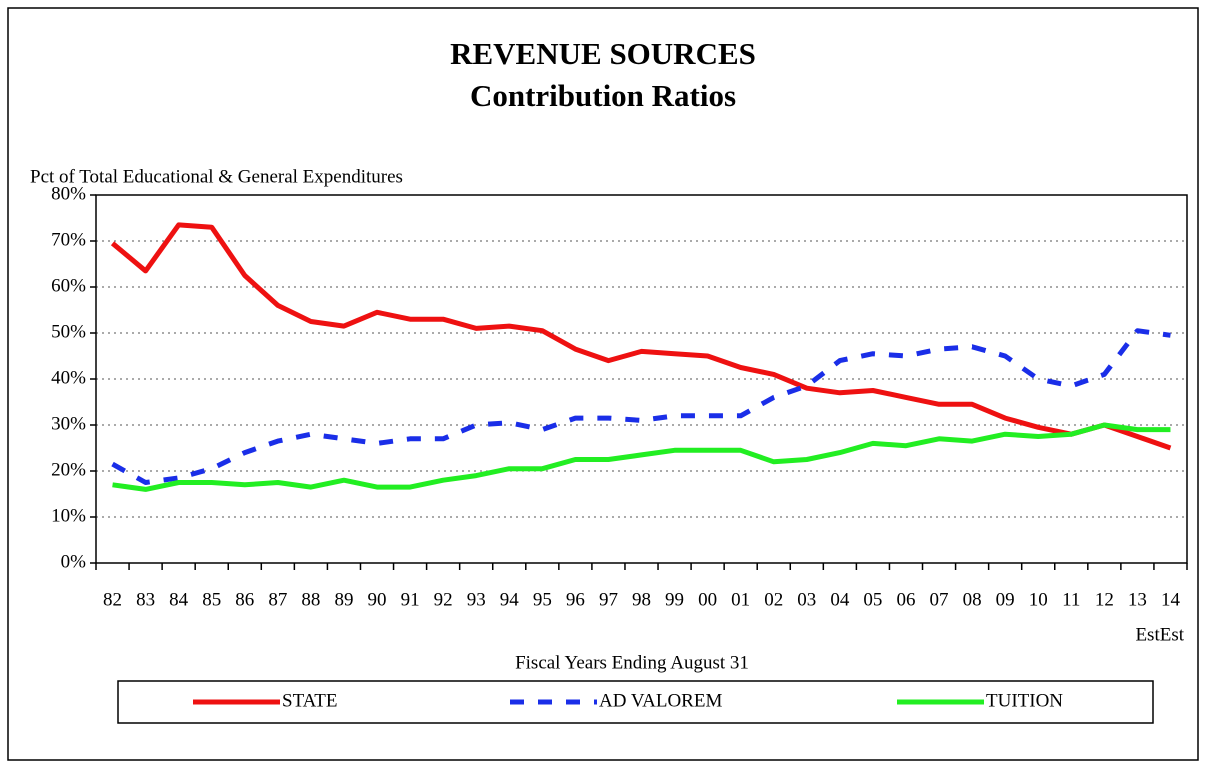 The width and height of the screenshot is (1207, 766). What do you see at coordinates (310, 599) in the screenshot?
I see `x-tick-label: 88` at bounding box center [310, 599].